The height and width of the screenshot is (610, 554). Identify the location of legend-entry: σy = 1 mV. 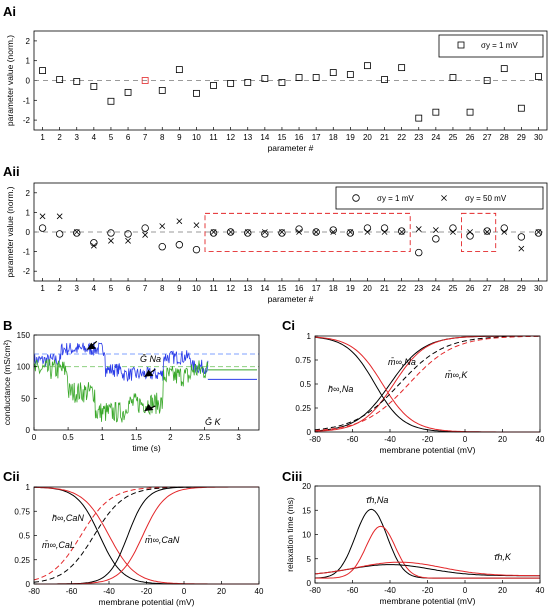
(395, 198).